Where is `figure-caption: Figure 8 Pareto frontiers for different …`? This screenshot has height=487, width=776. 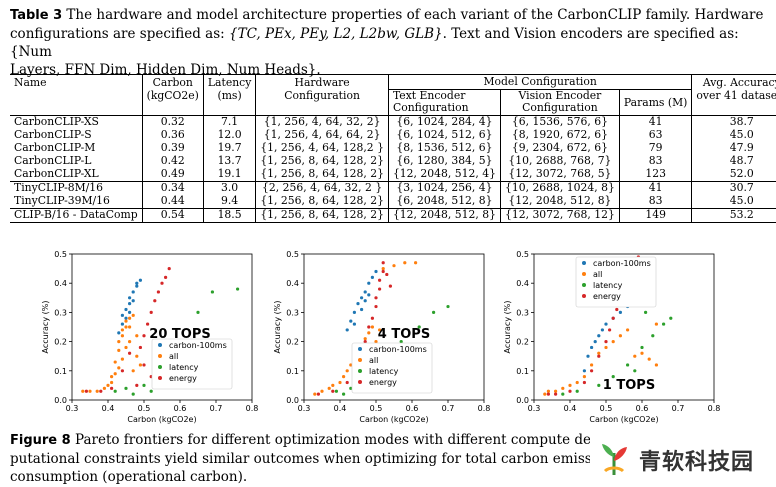
figure-caption: Figure 8 Pareto frontiers for different … is located at coordinates (300, 458).